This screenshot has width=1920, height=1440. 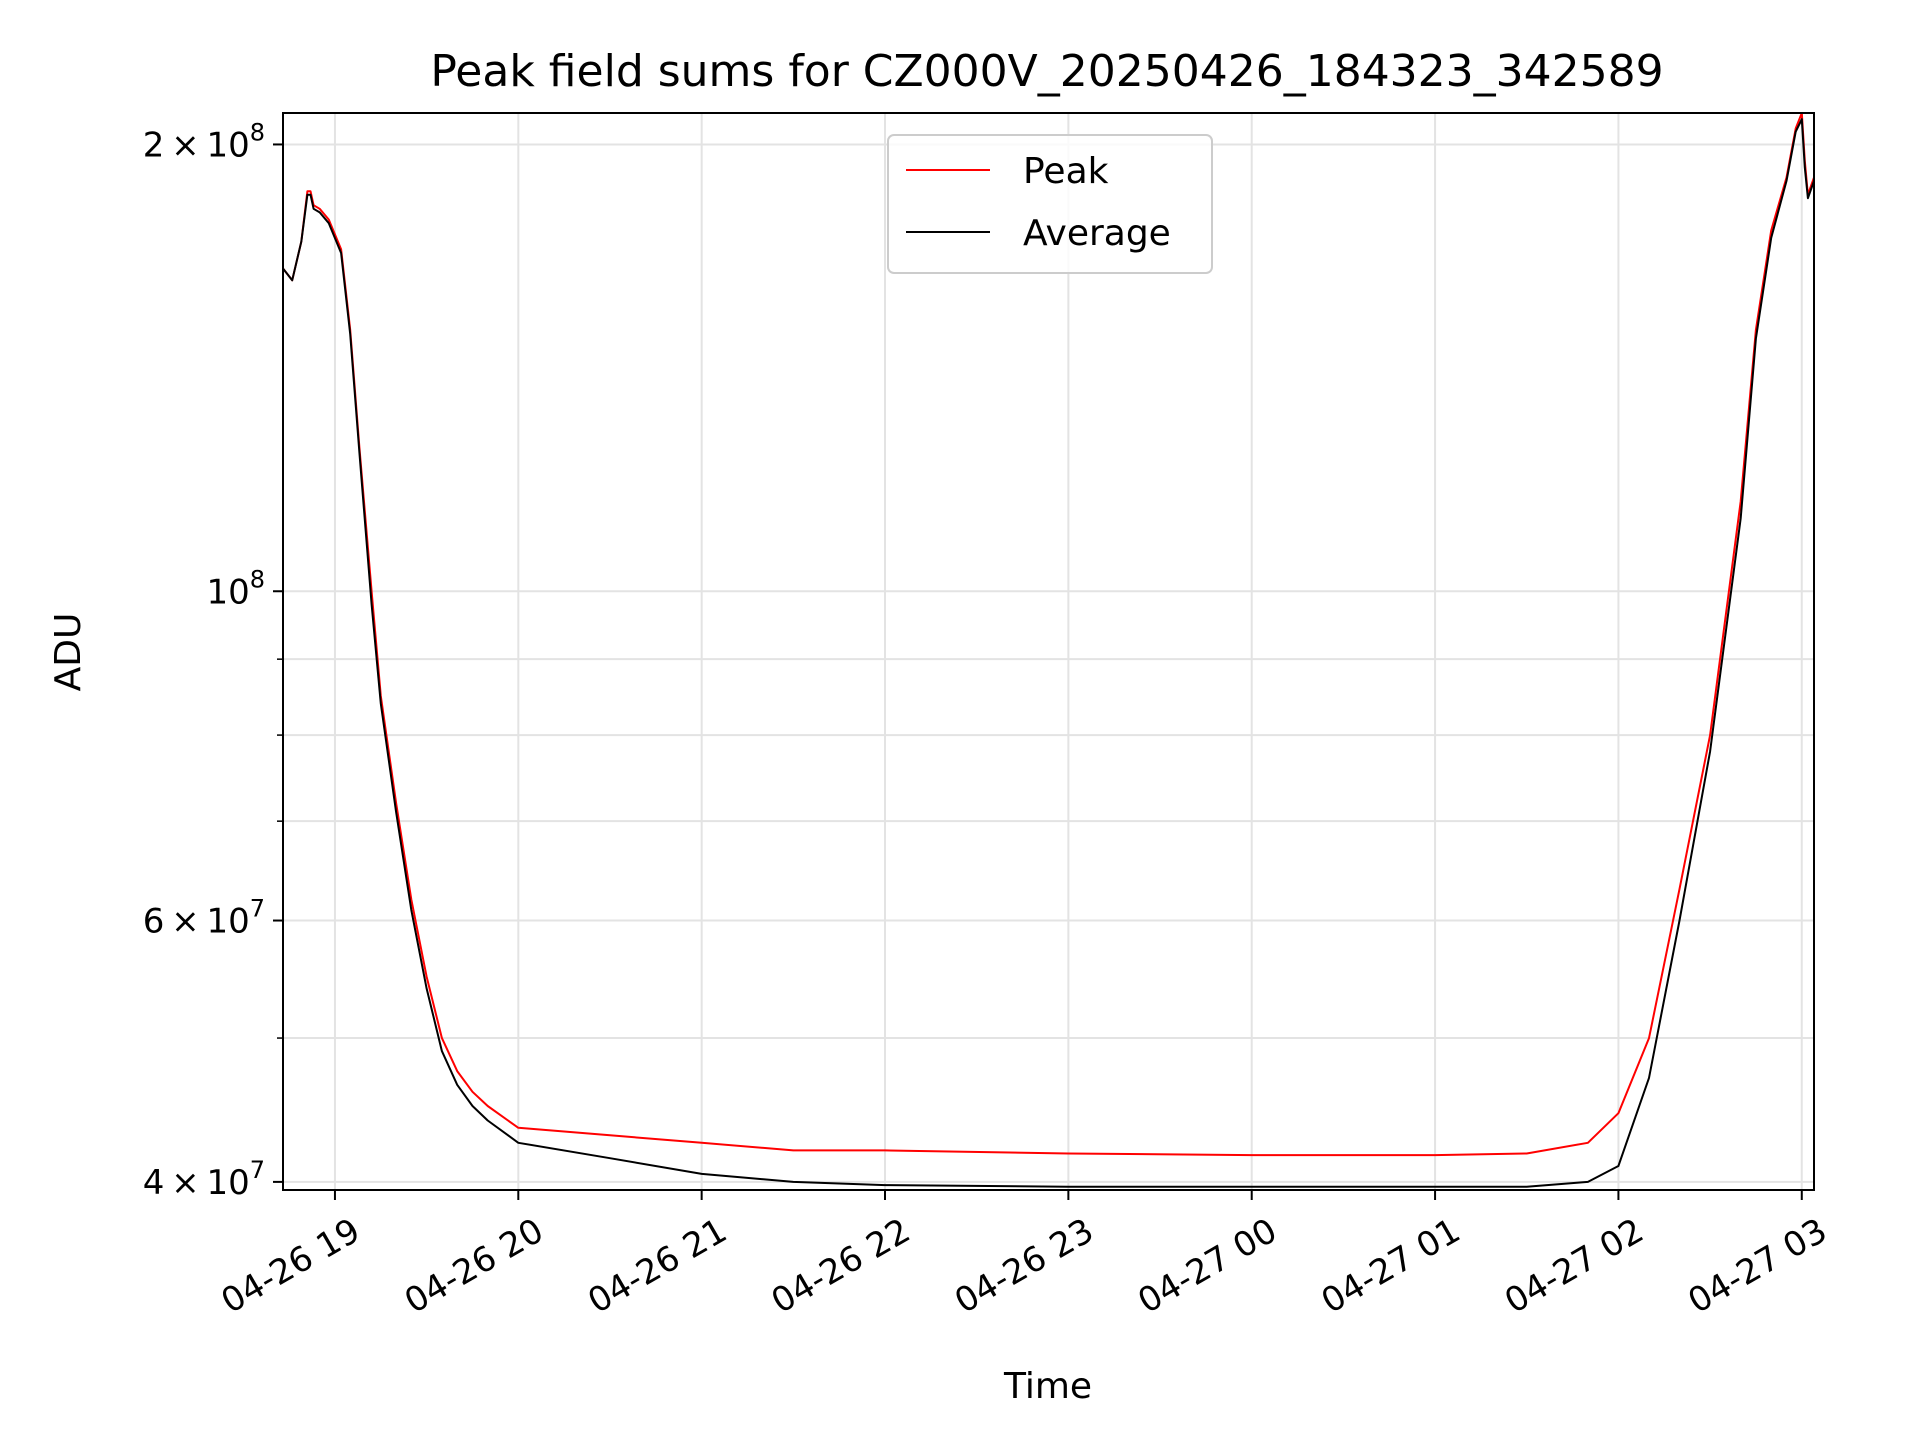 What do you see at coordinates (235, 588) in the screenshot?
I see `y-tick-label: 108` at bounding box center [235, 588].